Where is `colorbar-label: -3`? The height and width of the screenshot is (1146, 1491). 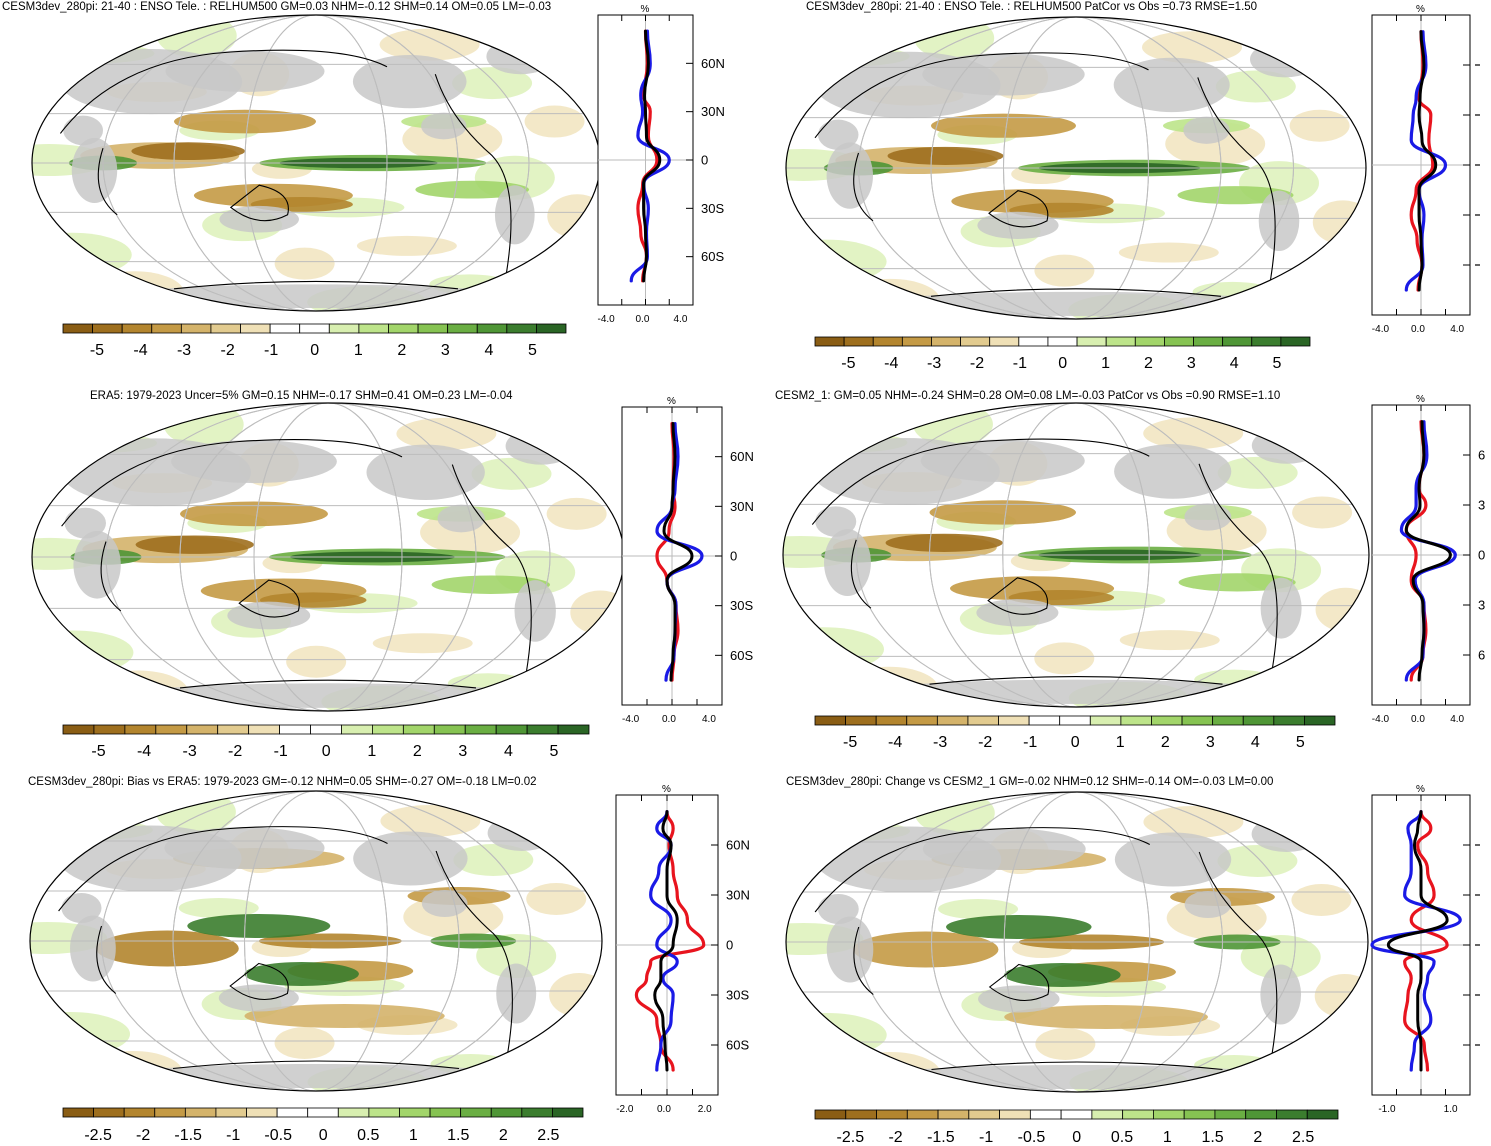 colorbar-label: -3 is located at coordinates (934, 363).